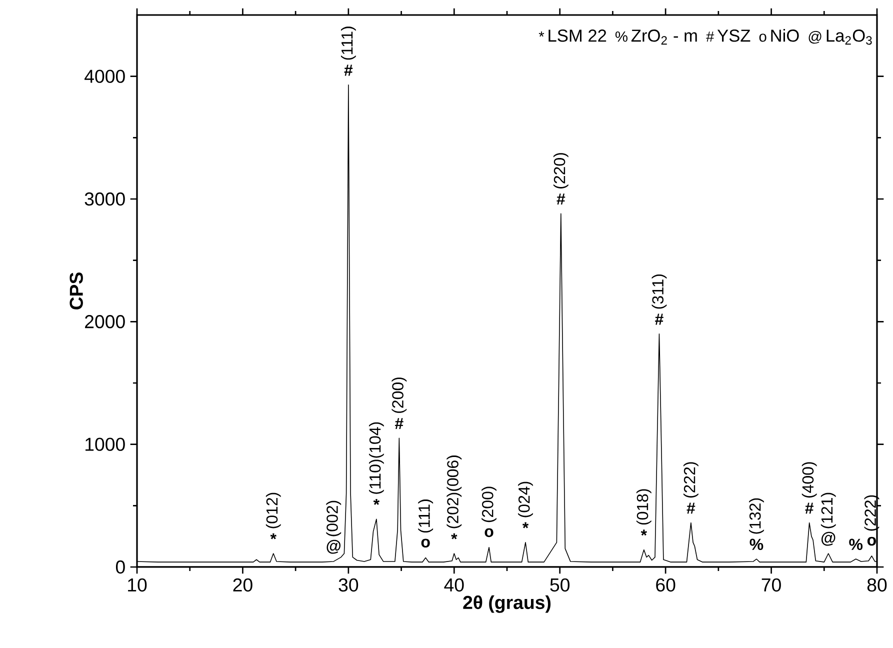  I want to click on y-tick-label: 1000, so click(105, 444).